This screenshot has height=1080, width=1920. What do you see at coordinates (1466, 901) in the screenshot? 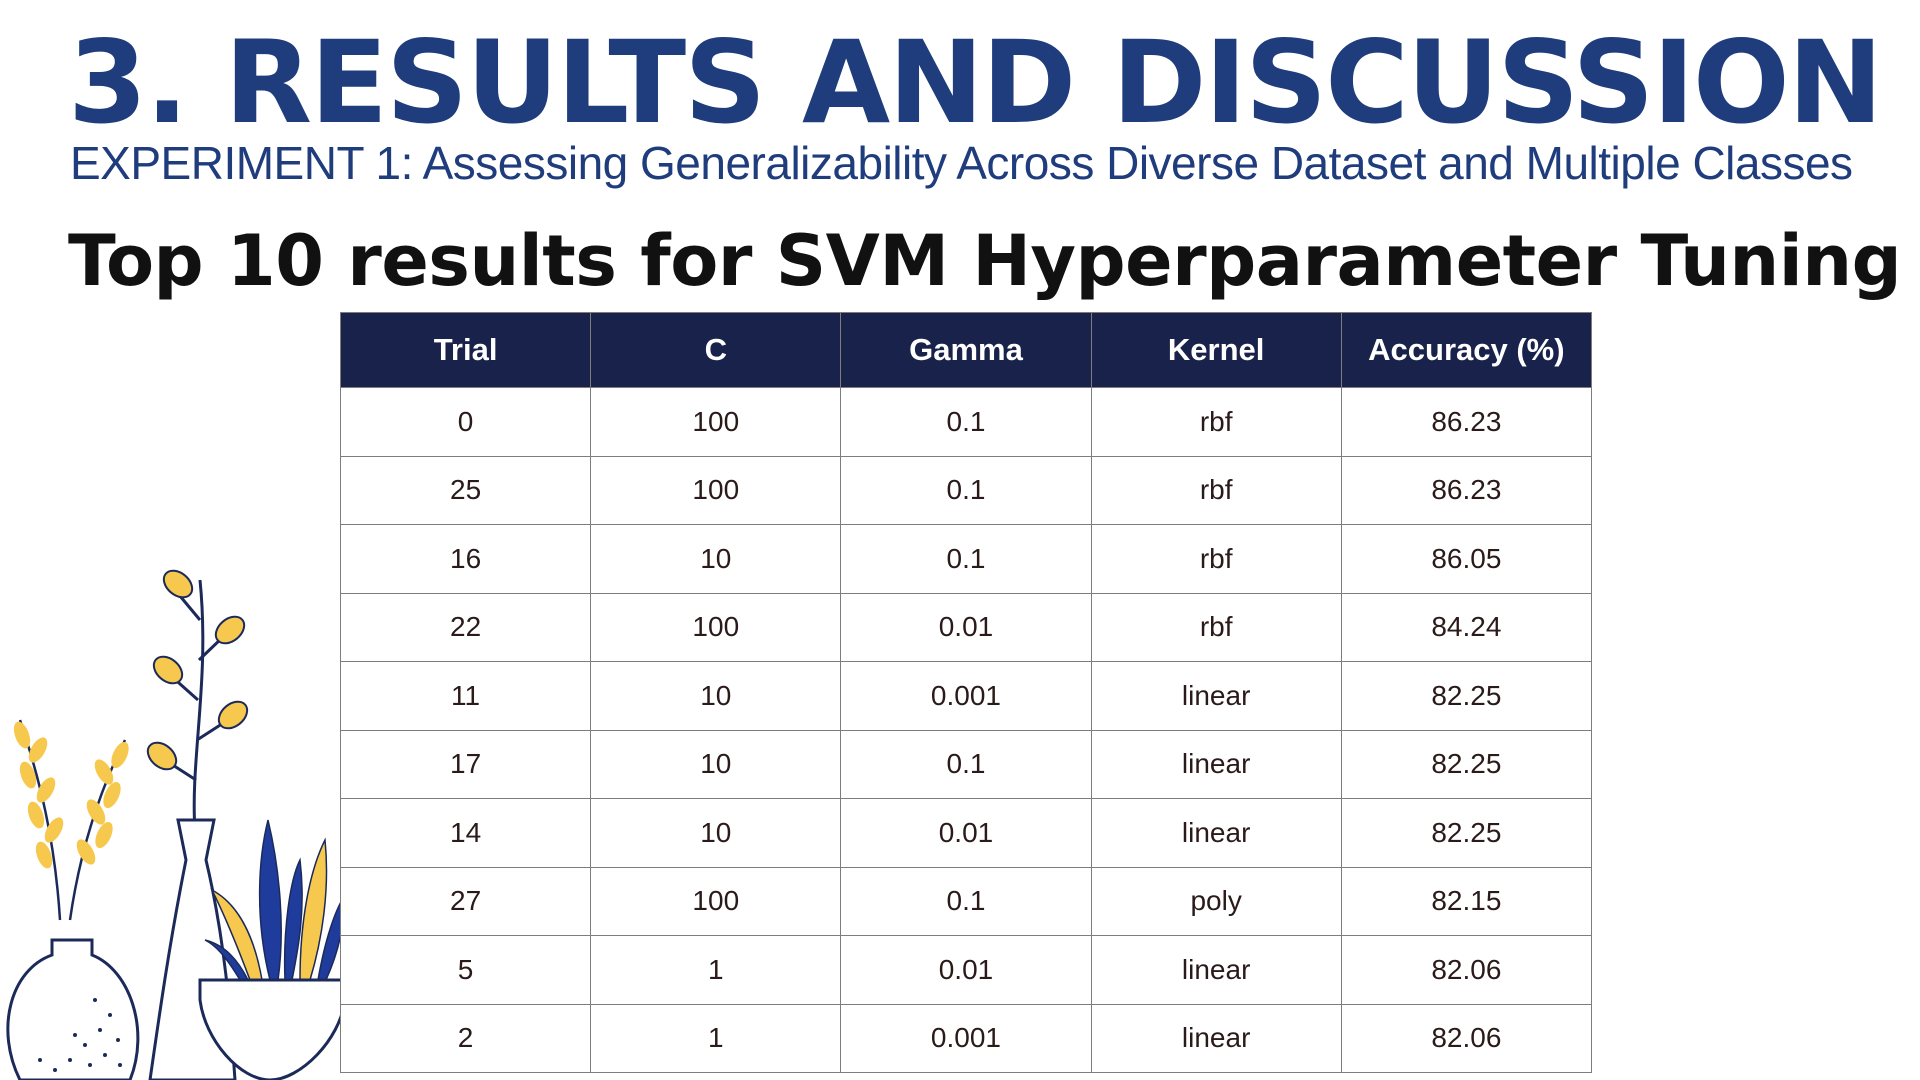
I see `cell-accuracy: 82.15` at bounding box center [1466, 901].